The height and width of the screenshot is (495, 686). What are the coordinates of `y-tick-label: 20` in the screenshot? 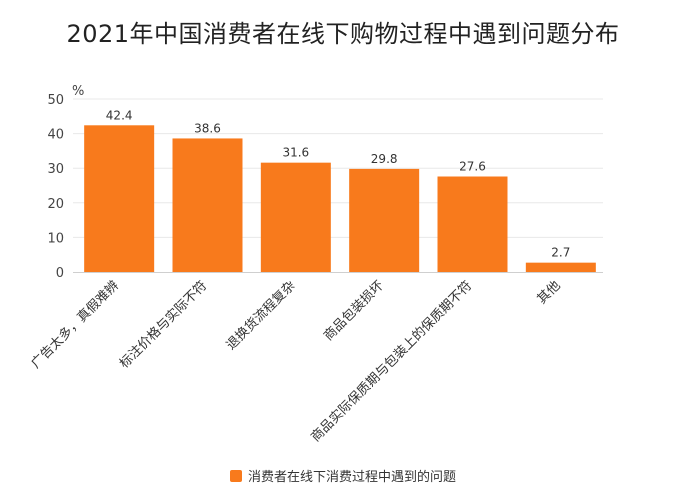 It's located at (55, 204).